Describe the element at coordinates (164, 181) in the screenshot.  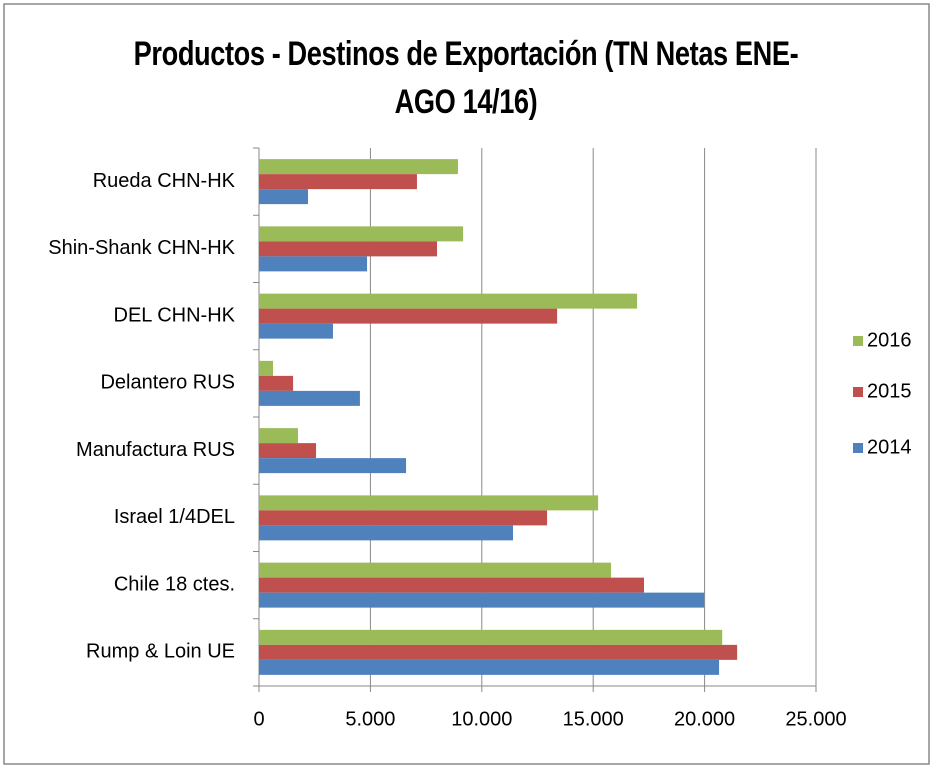
I see `y-tick-label: Rueda CHN-HK` at that location.